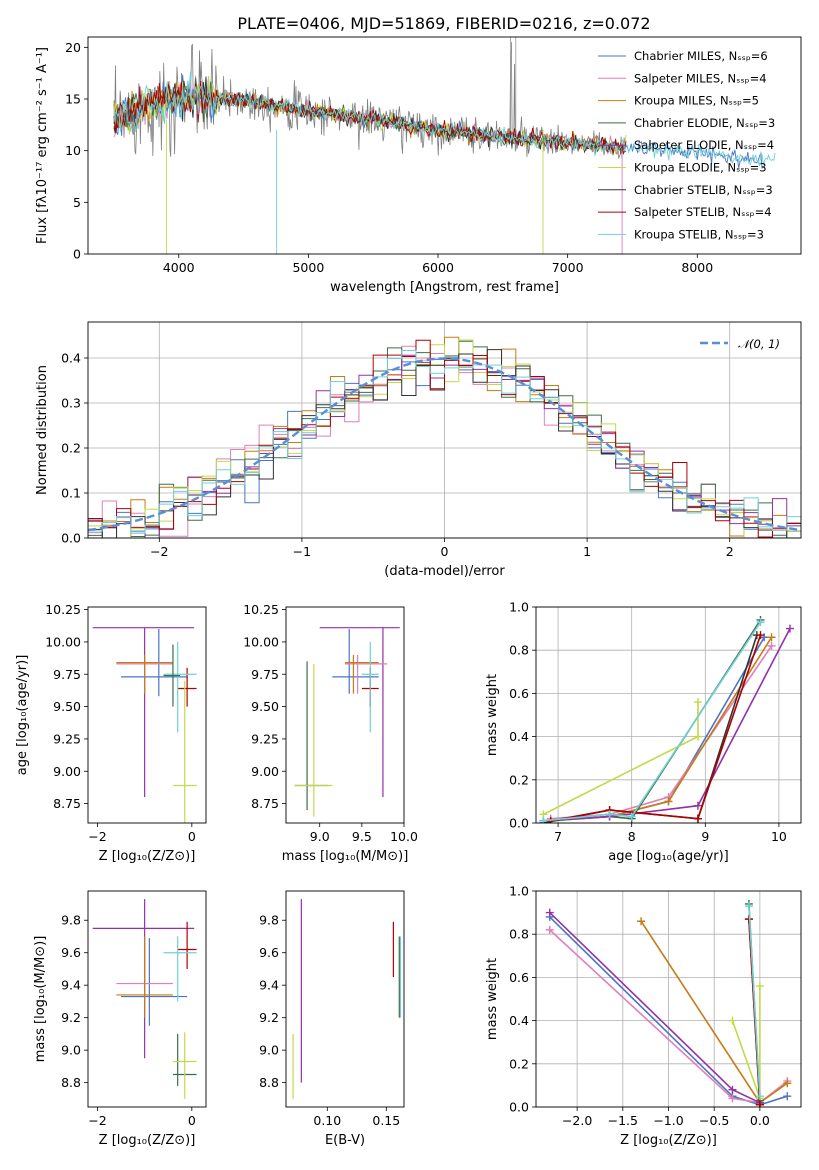 Image resolution: width=819 pixels, height=1170 pixels. Describe the element at coordinates (704, 145) in the screenshot. I see `legend-label: Salpeter ELODIE, Nₛₛₚ=4` at that location.